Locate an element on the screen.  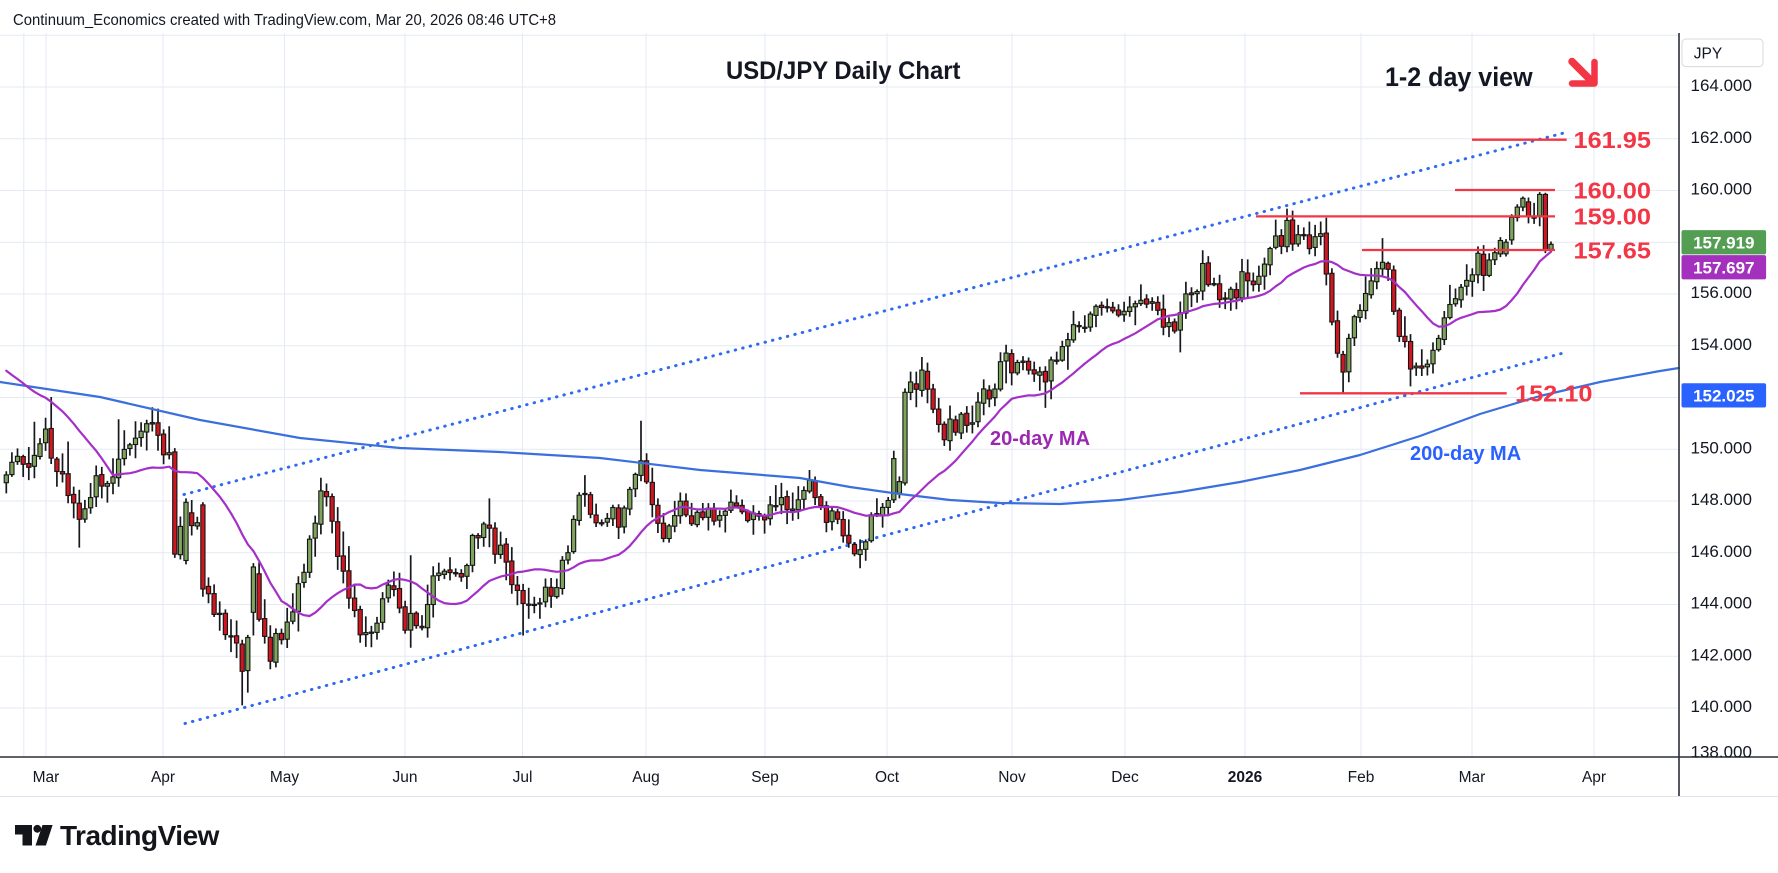
svg-text: 148.000 is located at coordinates (1721, 499).